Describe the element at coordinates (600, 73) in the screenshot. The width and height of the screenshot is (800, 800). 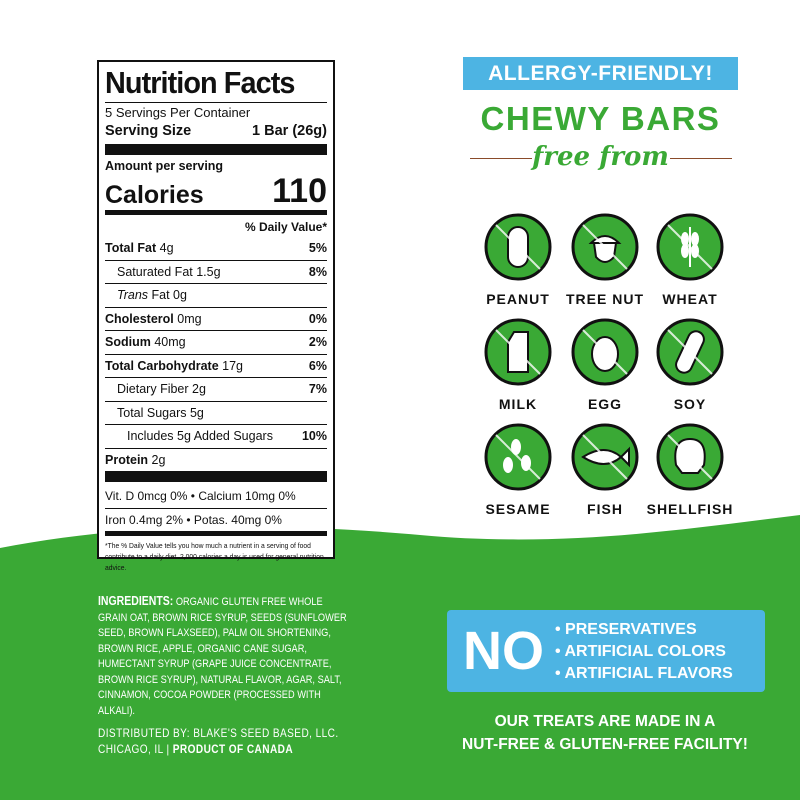
I see `allergy-friendly-badge: ALLERGY-FRIENDLY!` at that location.